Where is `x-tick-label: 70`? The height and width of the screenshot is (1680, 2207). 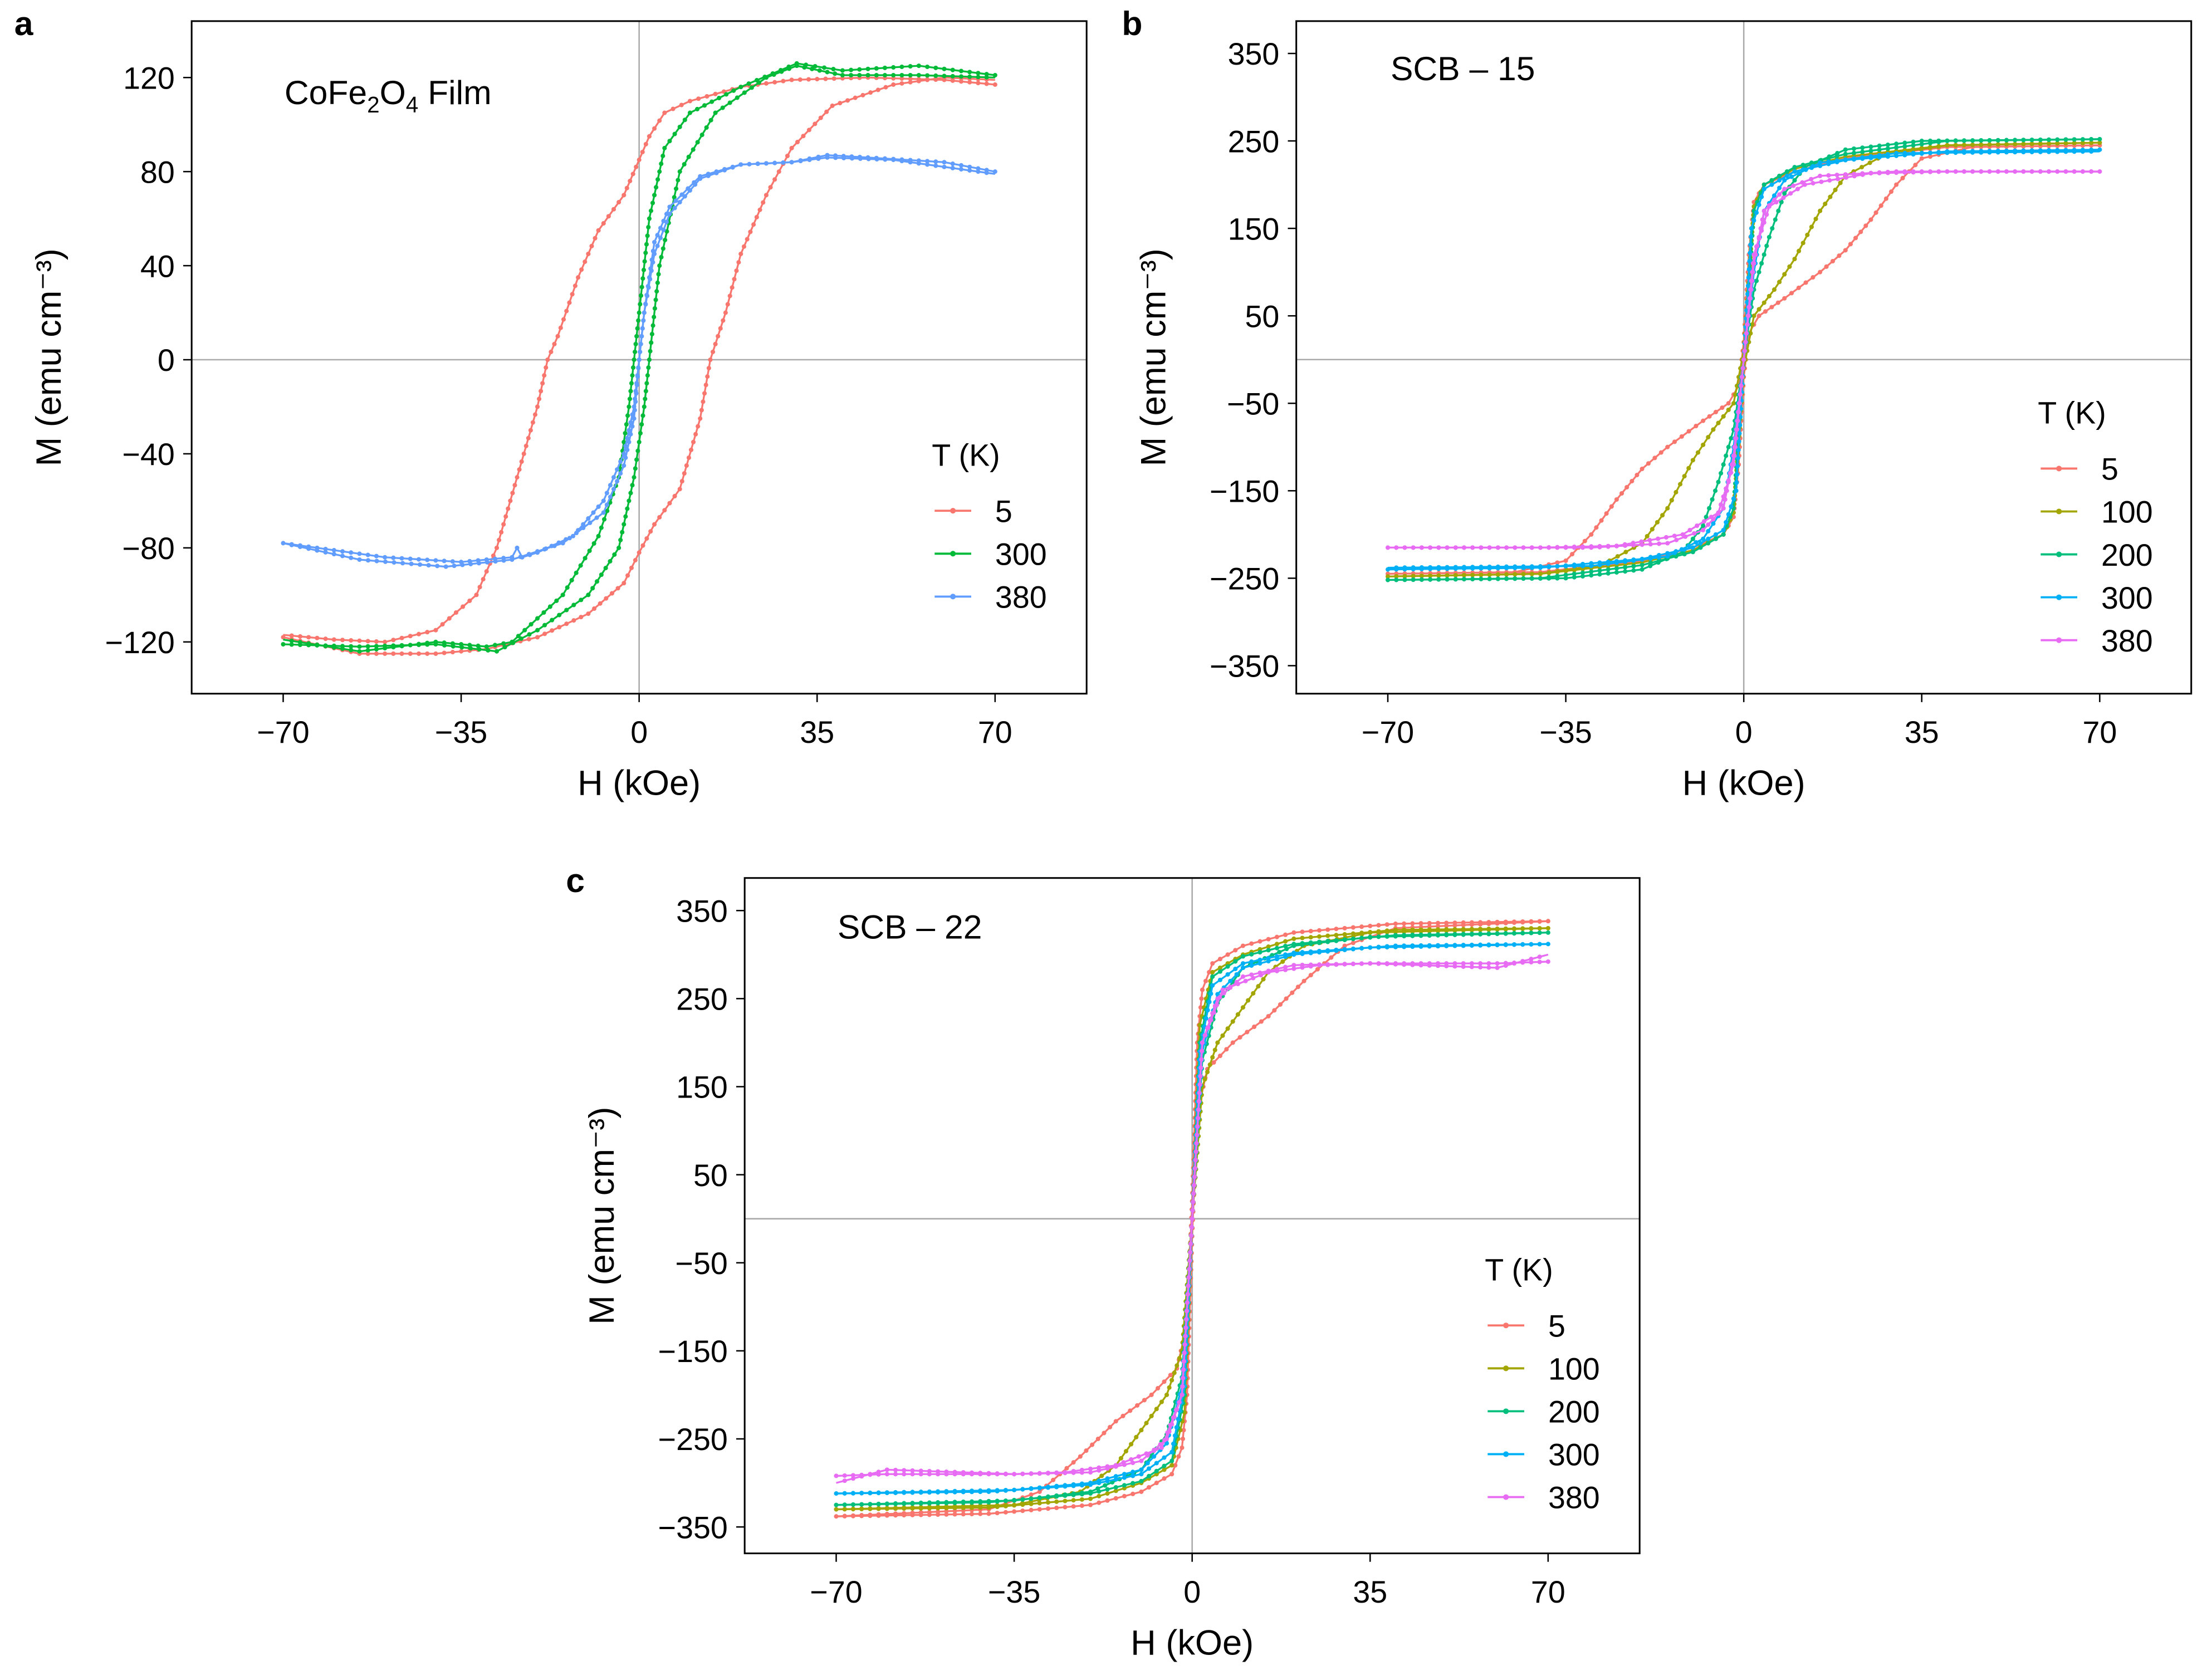
x-tick-label: 70 is located at coordinates (1548, 1592).